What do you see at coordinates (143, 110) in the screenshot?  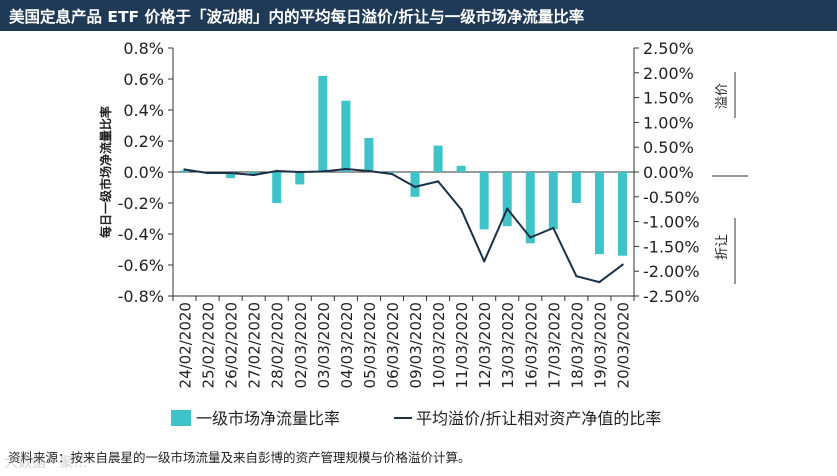 I see `left-tick-label: 0.4%` at bounding box center [143, 110].